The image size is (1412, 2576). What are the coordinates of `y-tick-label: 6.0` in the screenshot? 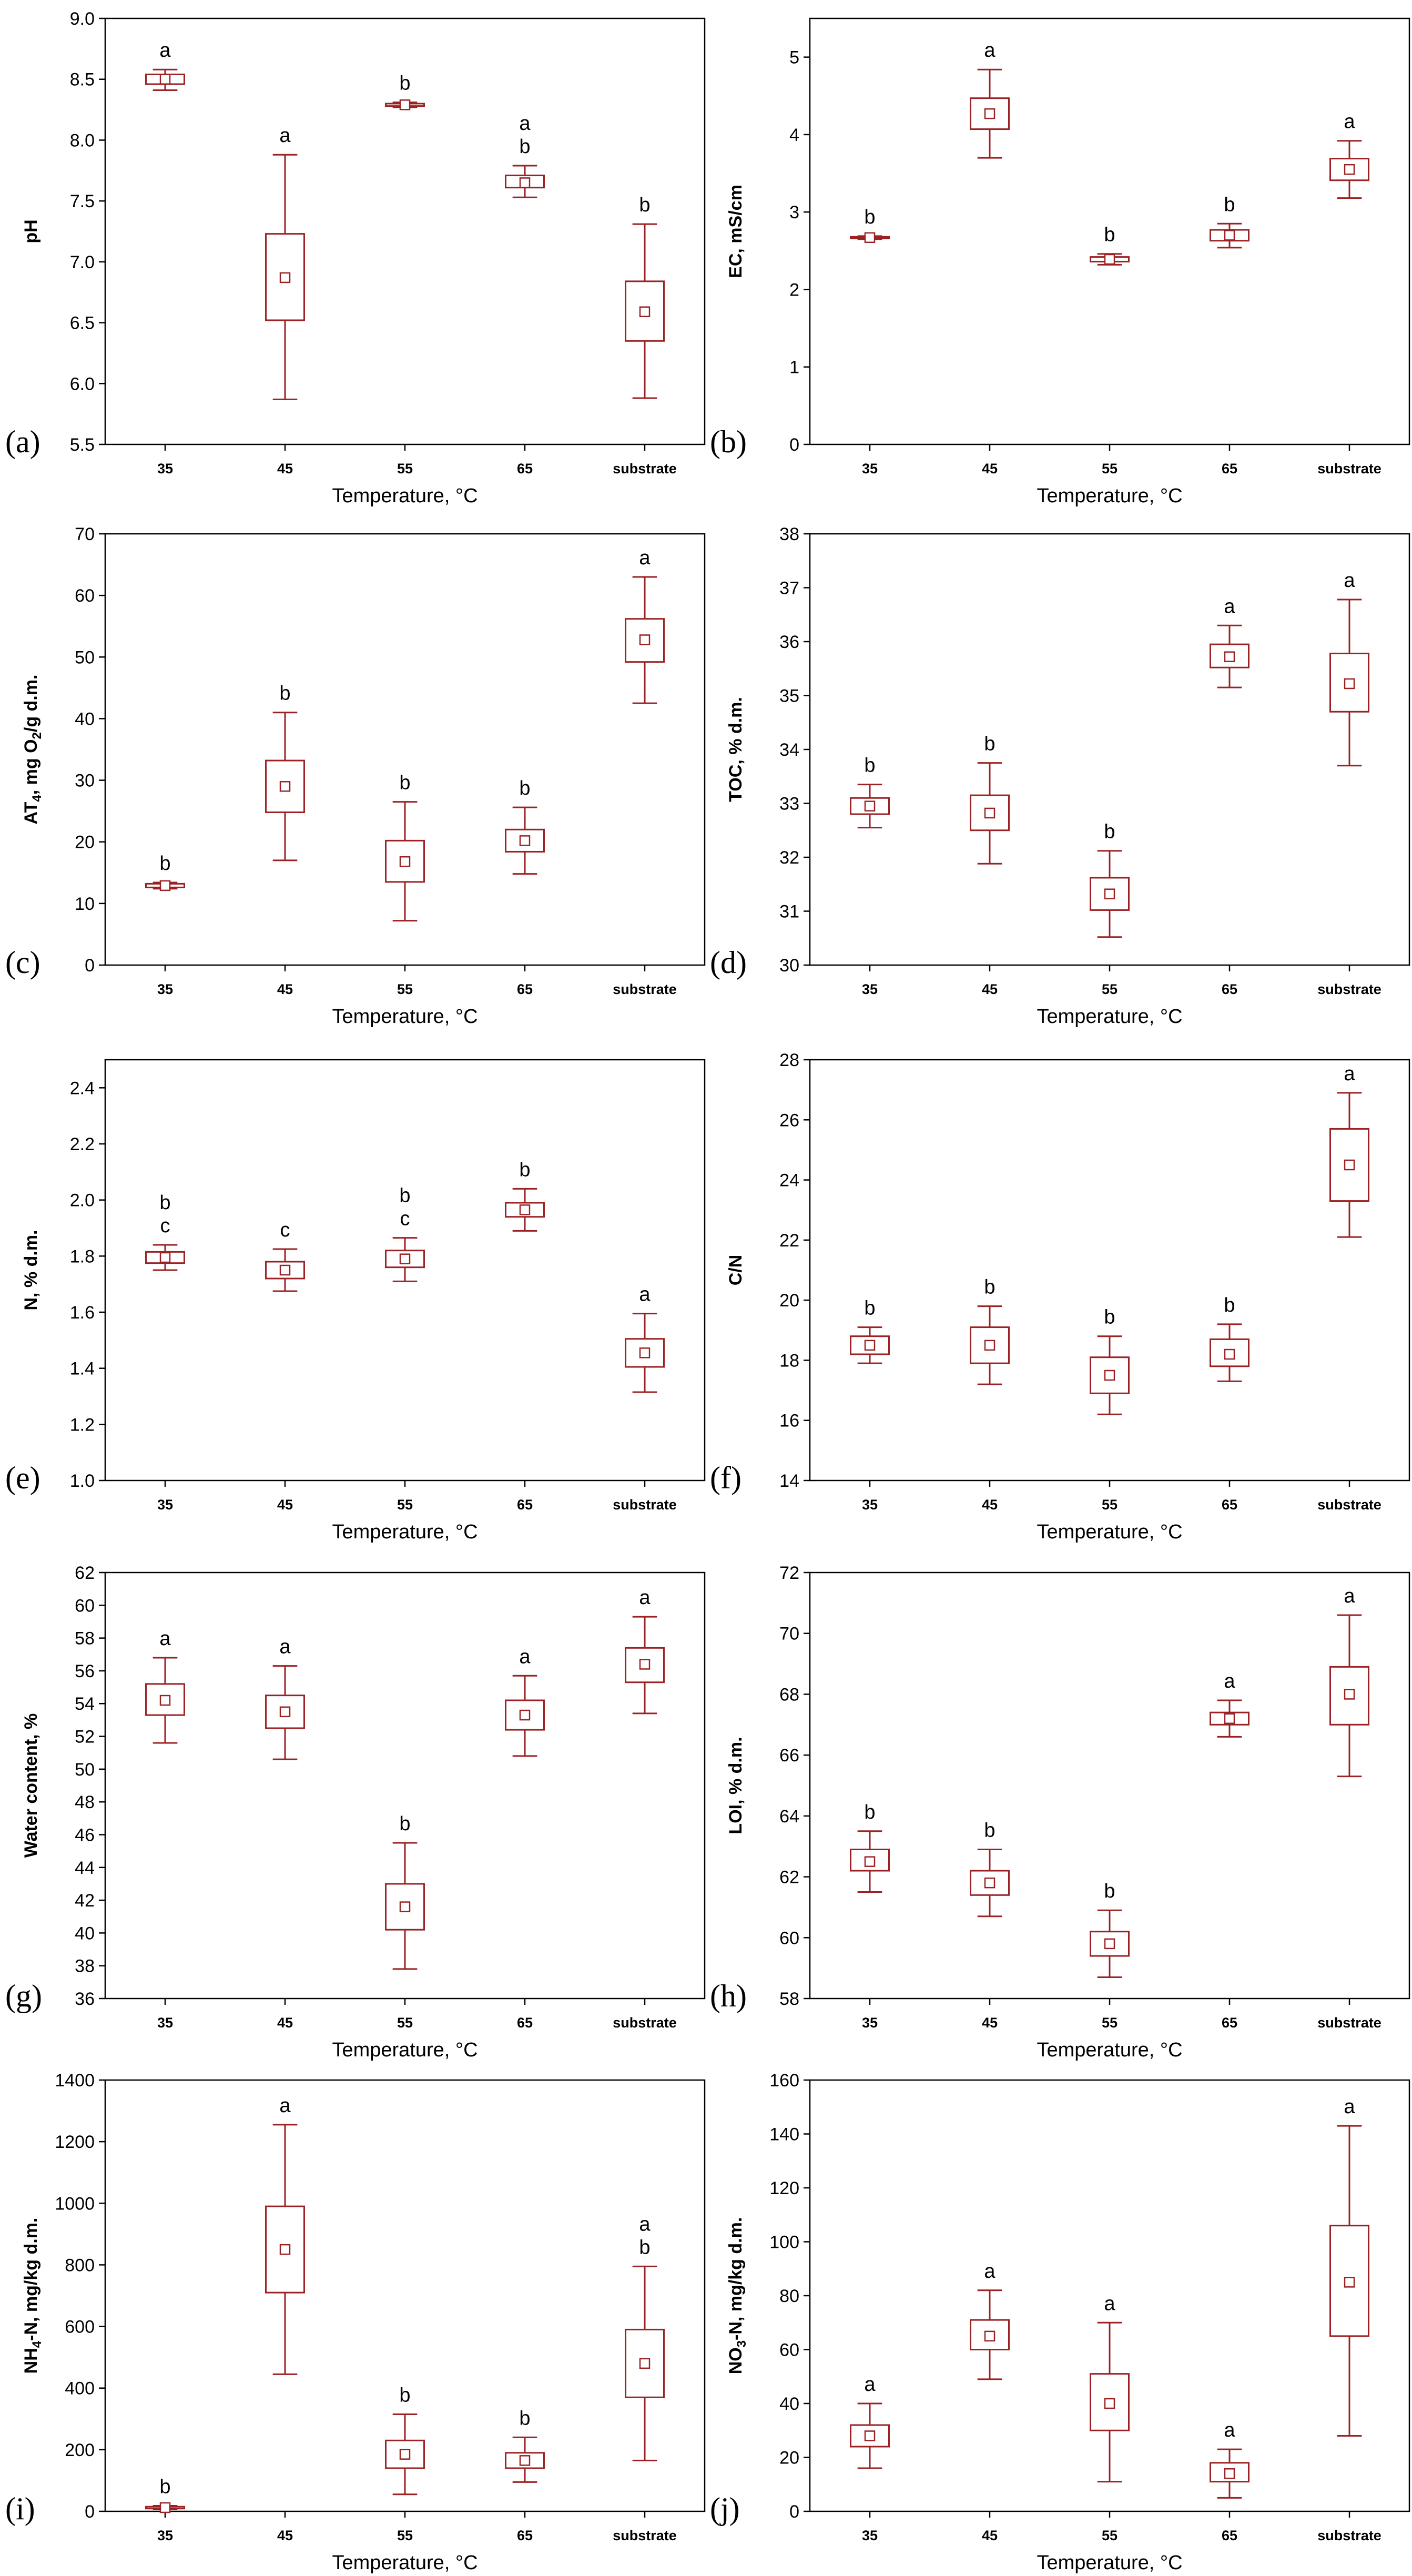 It's located at (82, 384).